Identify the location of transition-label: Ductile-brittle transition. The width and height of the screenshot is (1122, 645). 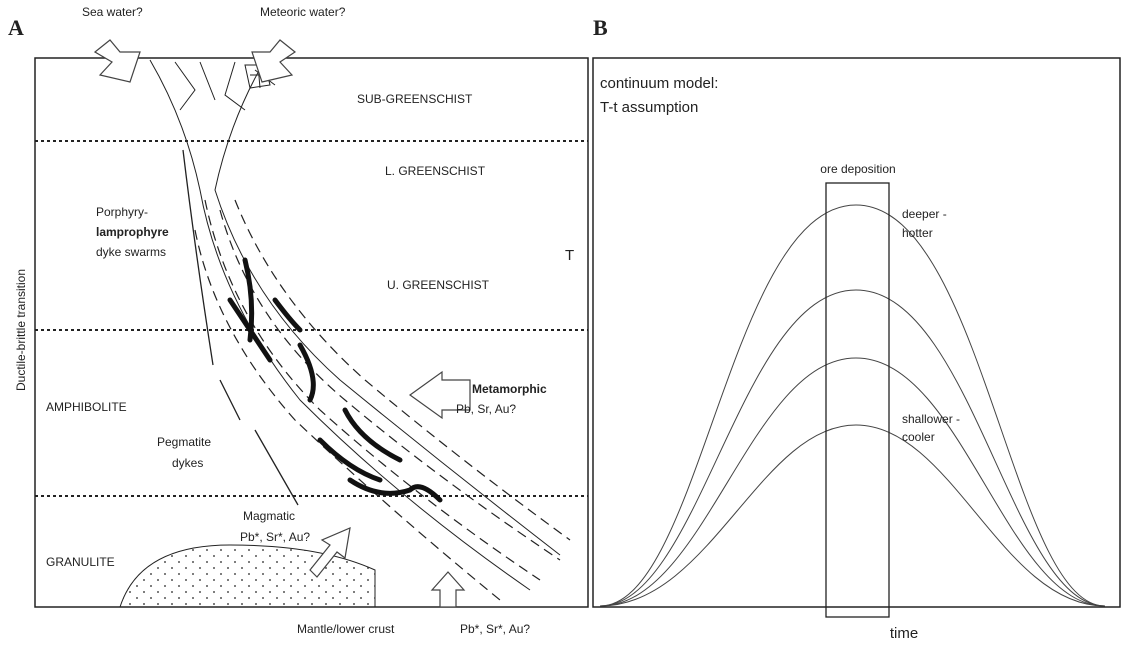
(21, 330).